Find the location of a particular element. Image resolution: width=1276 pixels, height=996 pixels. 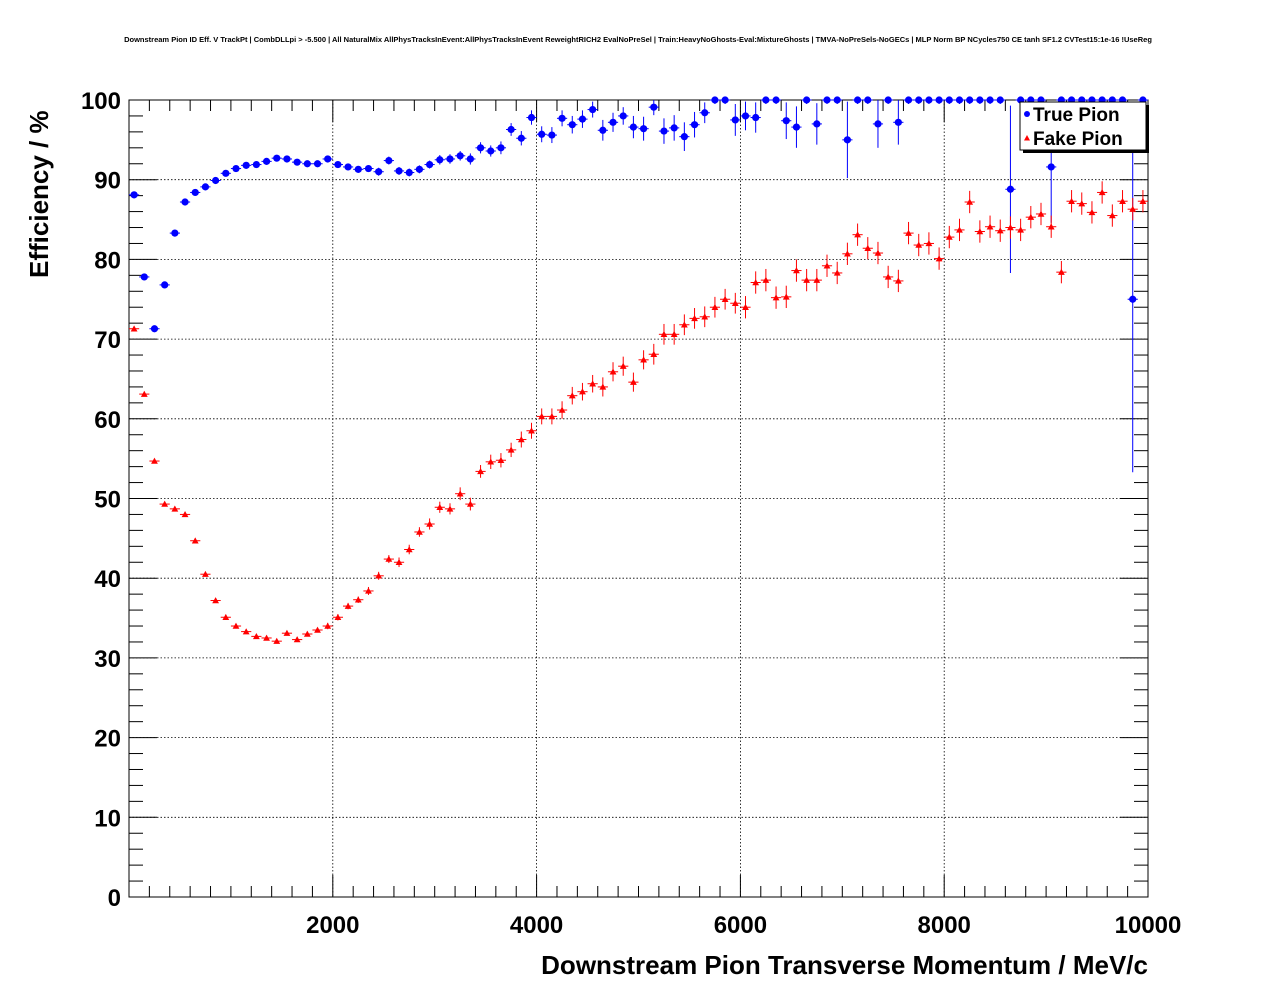

y-tick-label: 10 is located at coordinates (107, 818).